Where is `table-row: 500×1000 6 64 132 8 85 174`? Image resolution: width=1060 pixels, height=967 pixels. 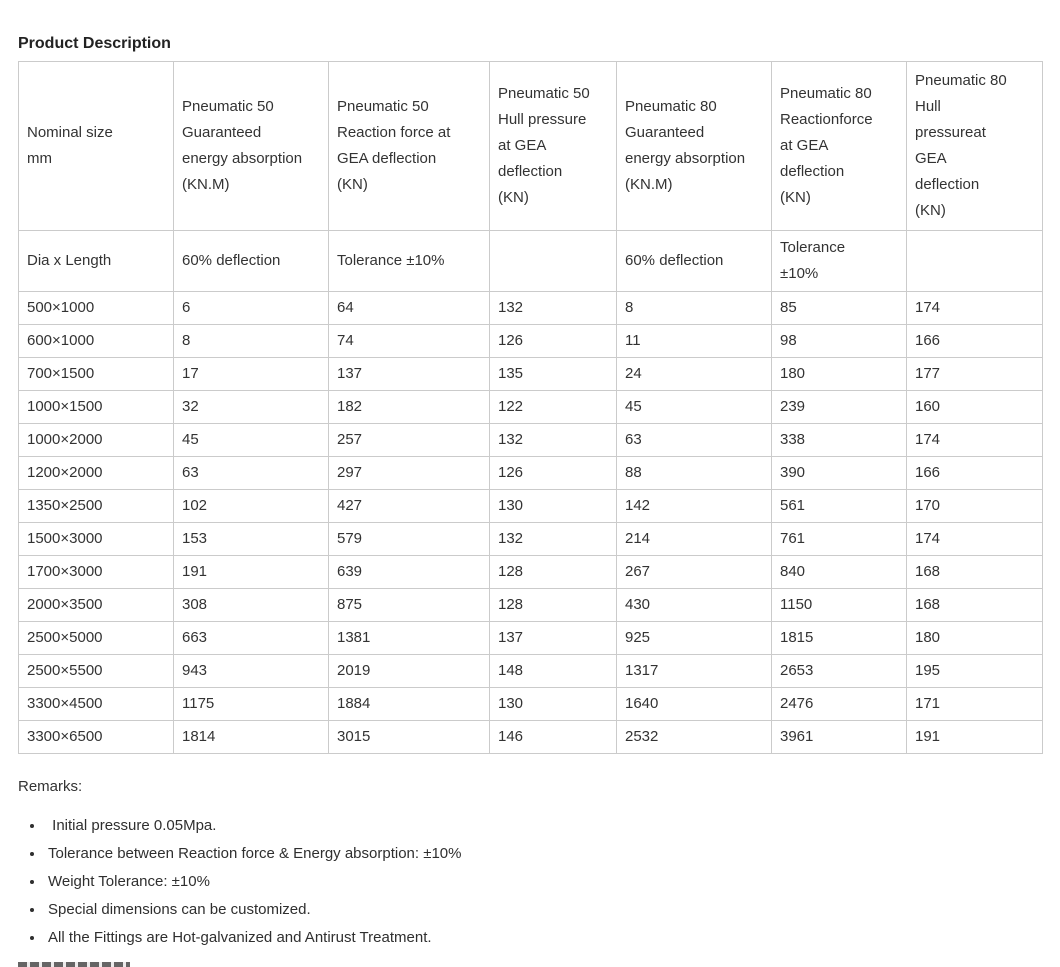
table-row: 500×1000 6 64 132 8 85 174 is located at coordinates (530, 308).